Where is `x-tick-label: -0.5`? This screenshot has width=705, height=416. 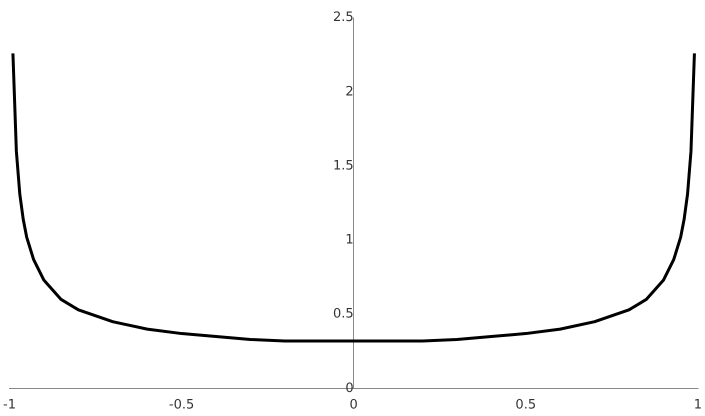 x-tick-label: -0.5 is located at coordinates (181, 405).